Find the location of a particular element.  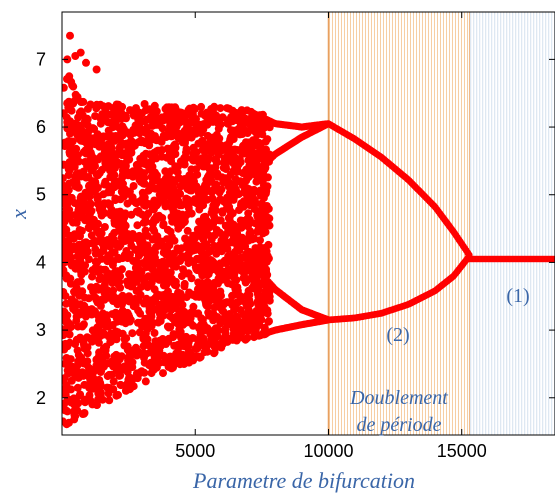

period-2-branch is located at coordinates (399, 222).